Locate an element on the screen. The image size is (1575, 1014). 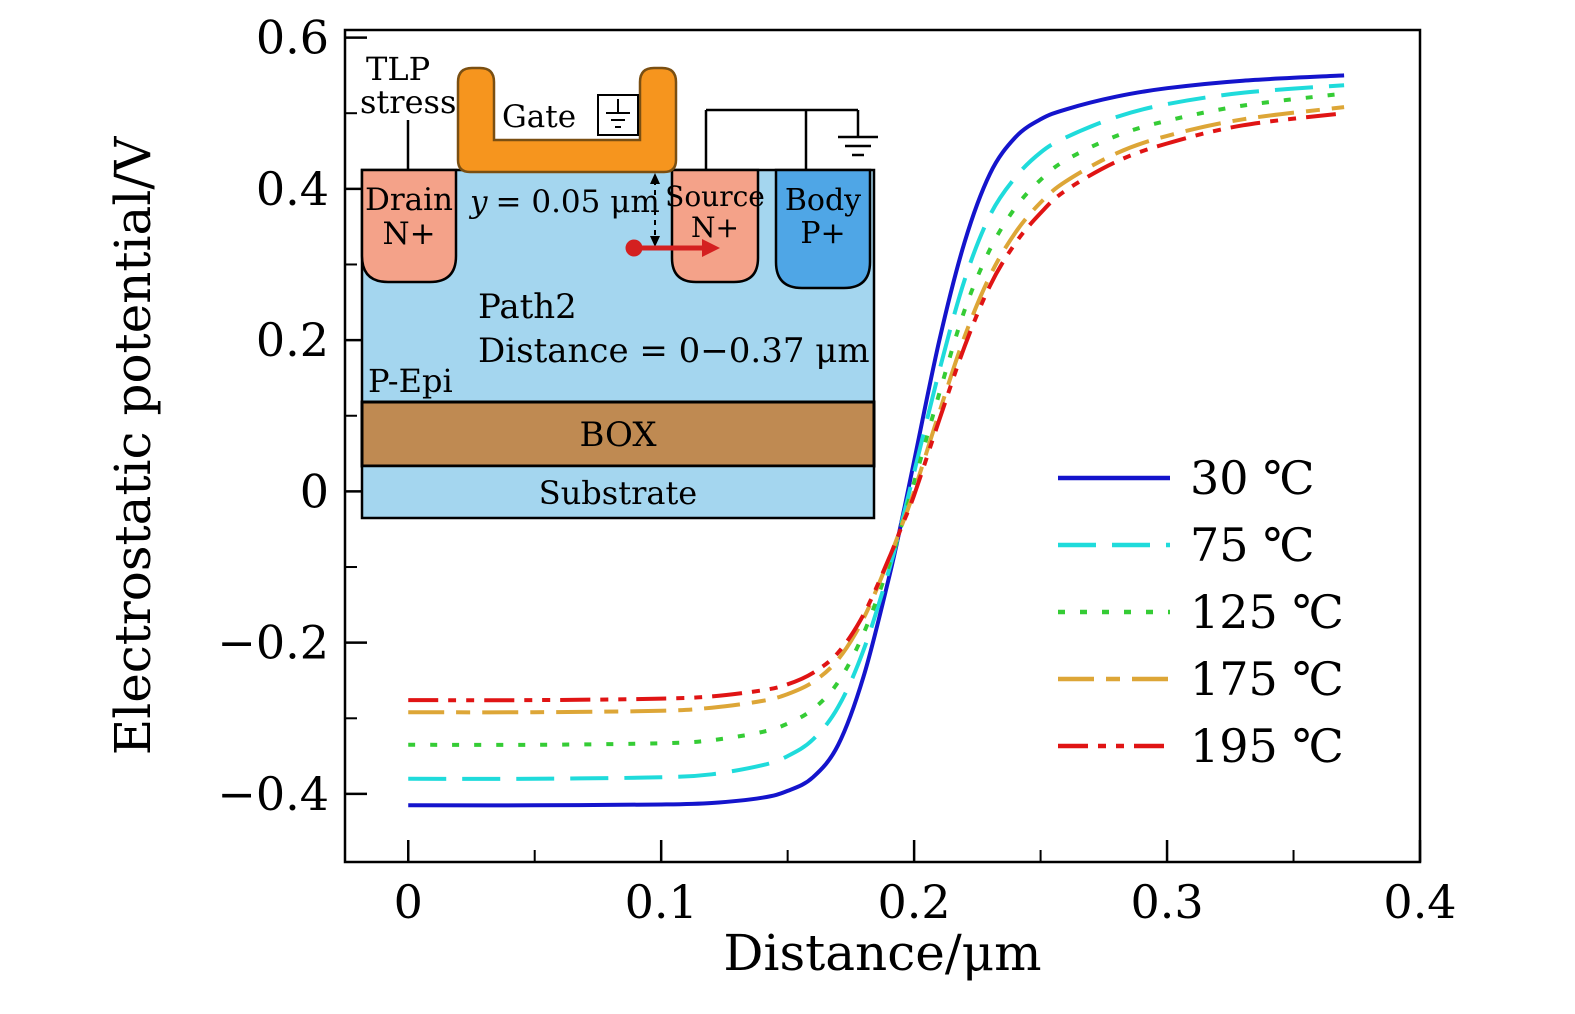
source-label-line2: N+ is located at coordinates (715, 227).